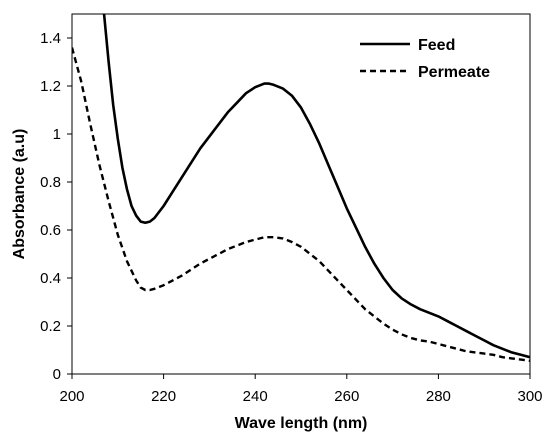 This screenshot has height=440, width=550. What do you see at coordinates (425, 59) in the screenshot?
I see `legend: Feed Permeate` at bounding box center [425, 59].